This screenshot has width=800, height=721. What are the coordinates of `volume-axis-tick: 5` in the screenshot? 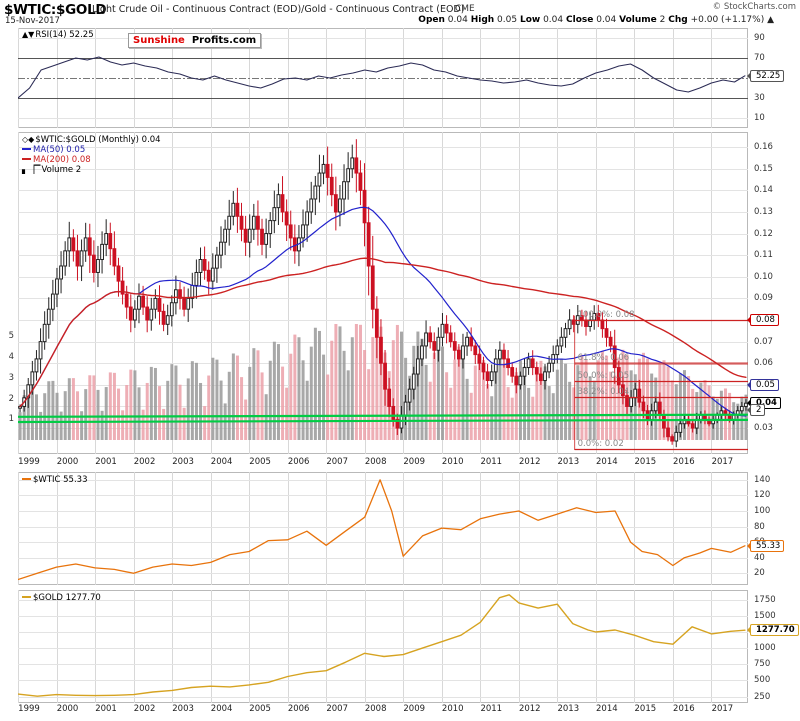 It's located at (11, 336).